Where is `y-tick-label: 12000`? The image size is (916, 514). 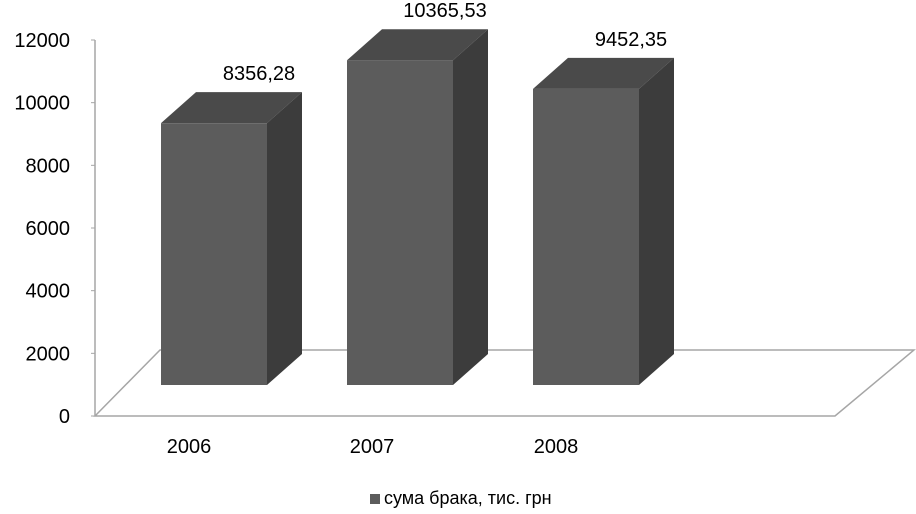 y-tick-label: 12000 is located at coordinates (42, 41).